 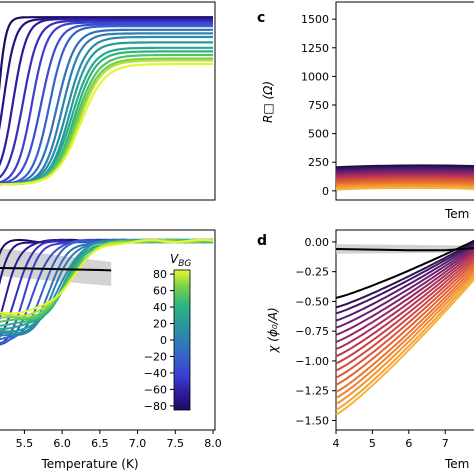 What do you see at coordinates (336, 443) in the screenshot?
I see `d-x-tick-label: 4` at bounding box center [336, 443].